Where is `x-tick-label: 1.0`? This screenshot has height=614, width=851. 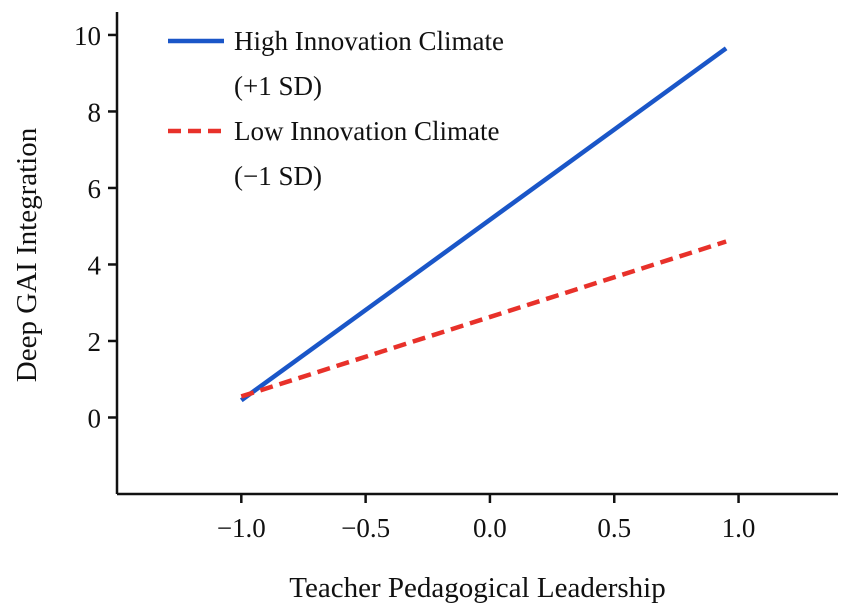
x-tick-label: 1.0 is located at coordinates (739, 528).